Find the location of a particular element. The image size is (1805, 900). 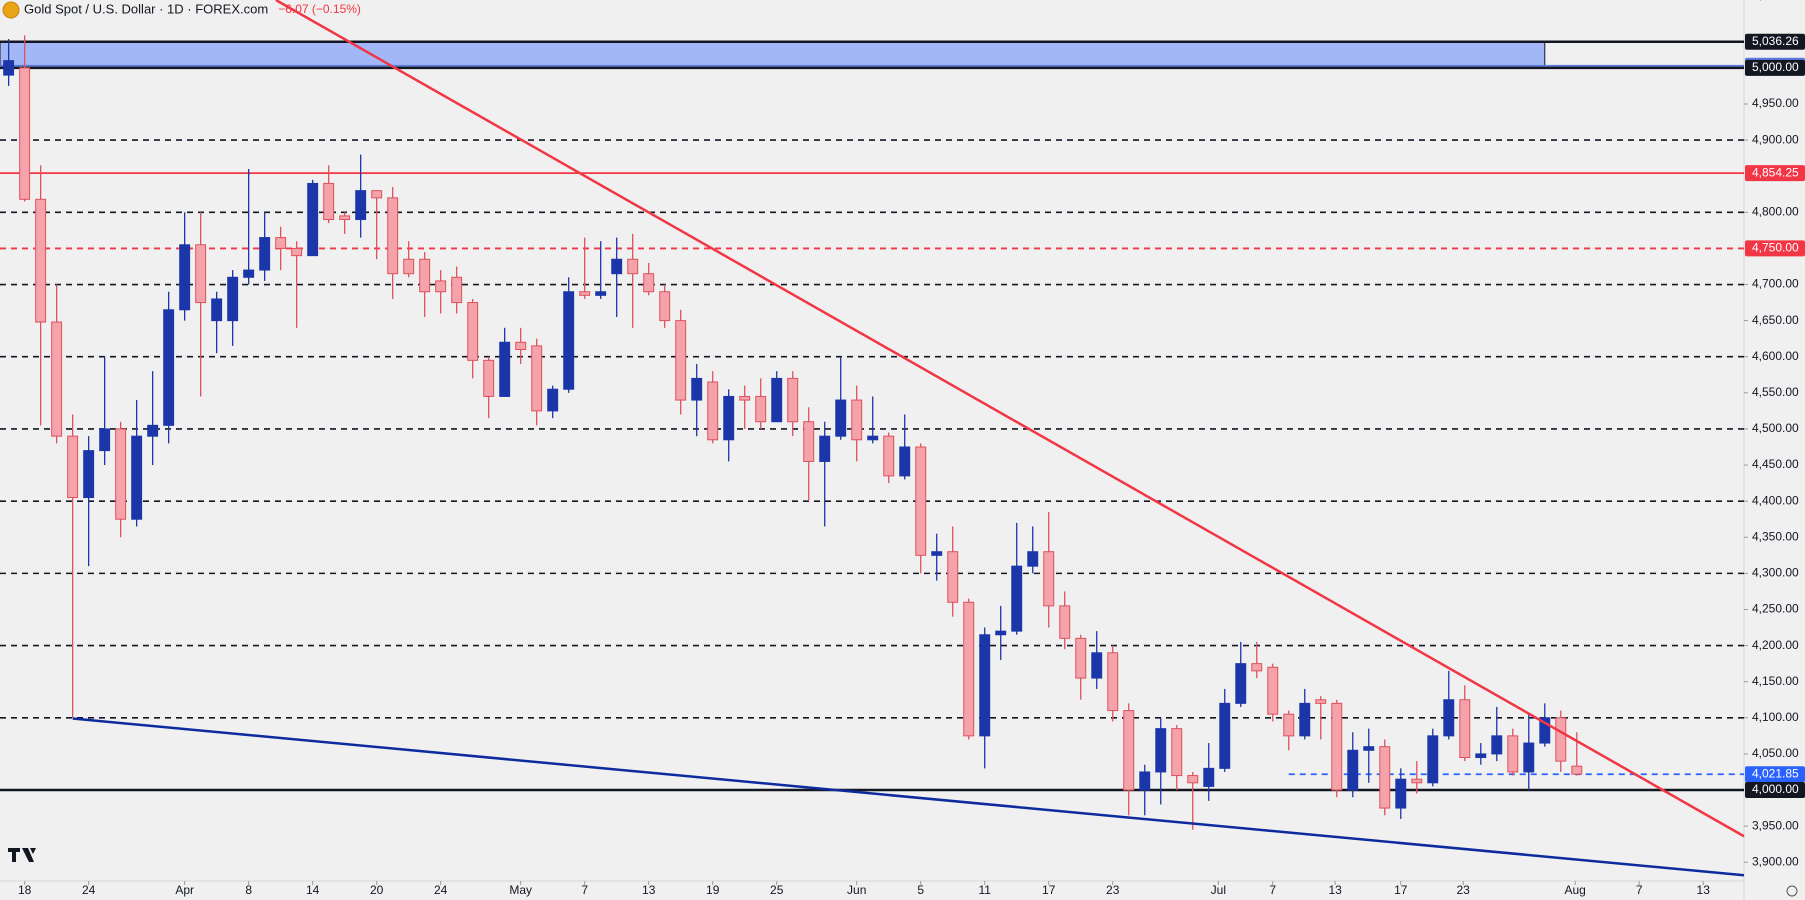

symbol-icon is located at coordinates (11, 10).